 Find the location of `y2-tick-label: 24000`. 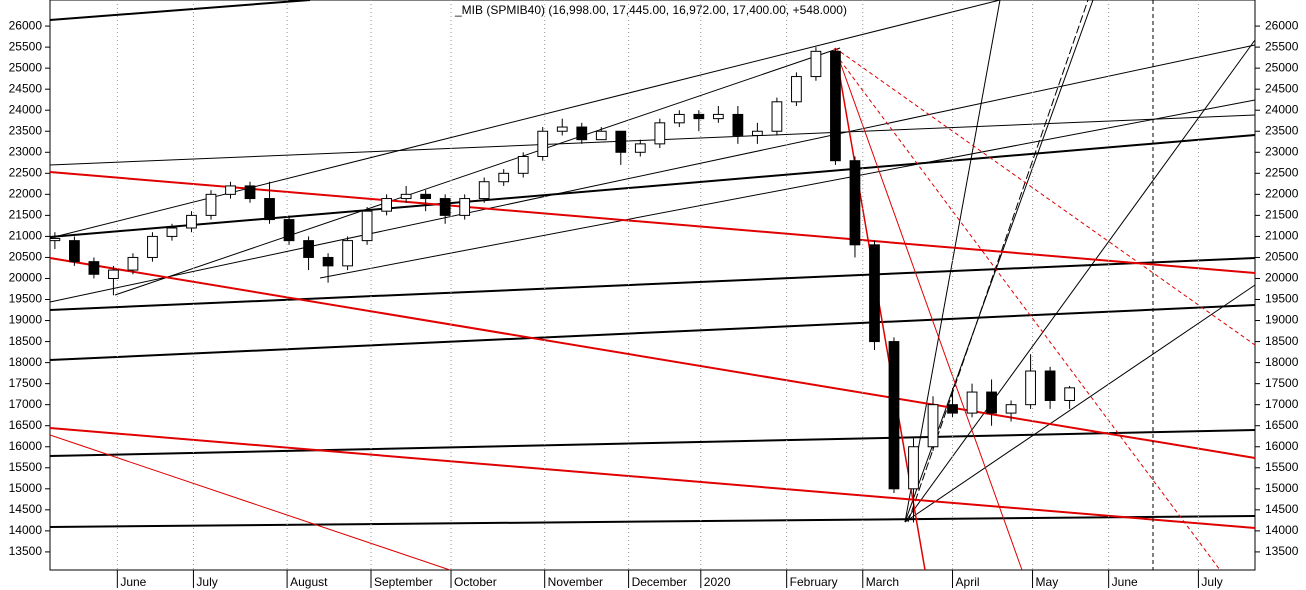

y2-tick-label: 24000 is located at coordinates (1282, 109).